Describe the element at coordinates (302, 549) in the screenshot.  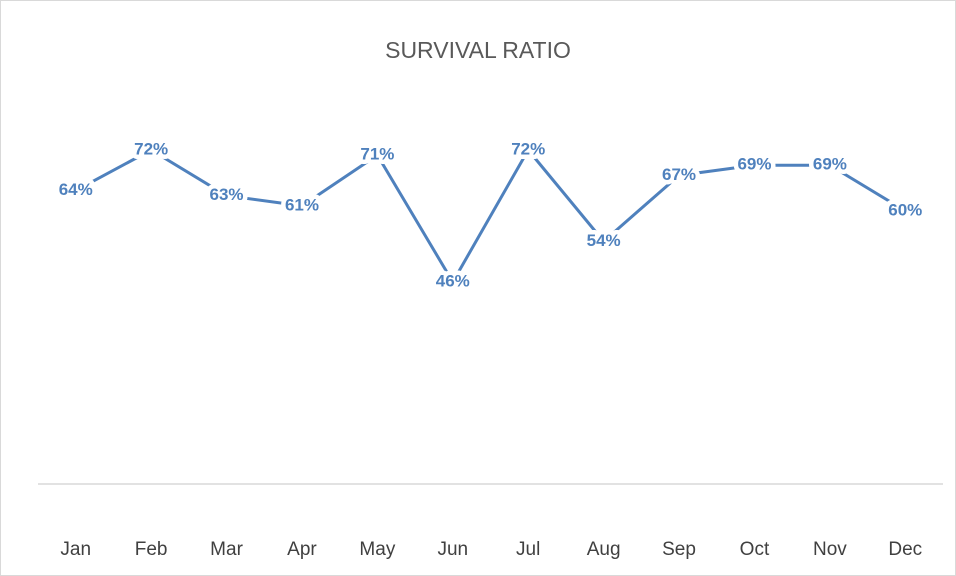
I see `x-tick-label: Apr` at that location.